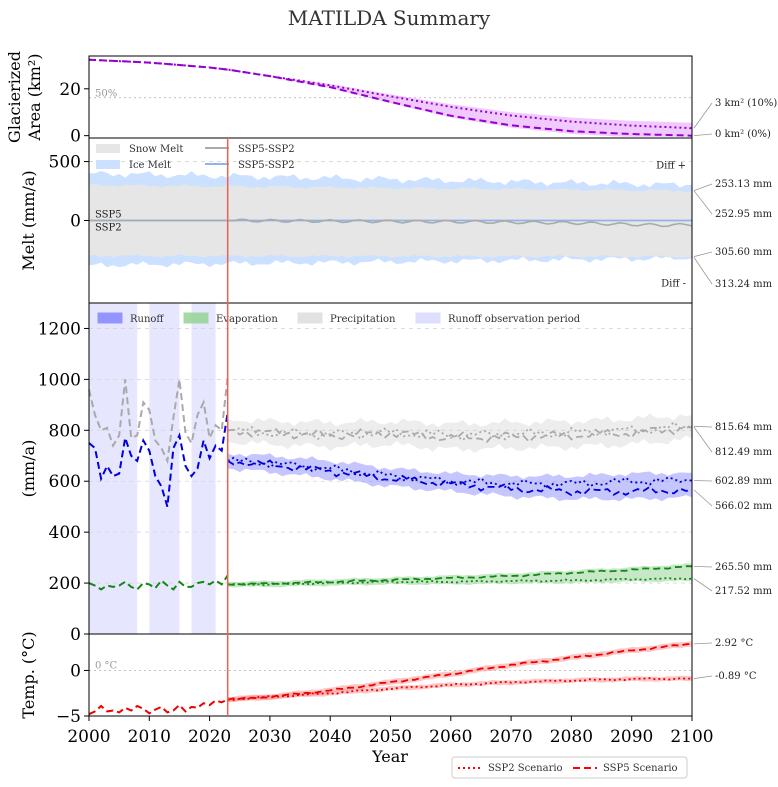 The width and height of the screenshot is (778, 787). What do you see at coordinates (54, 679) in the screenshot?
I see `temperature-y-axis: −5 0 Temp. (°C)` at bounding box center [54, 679].